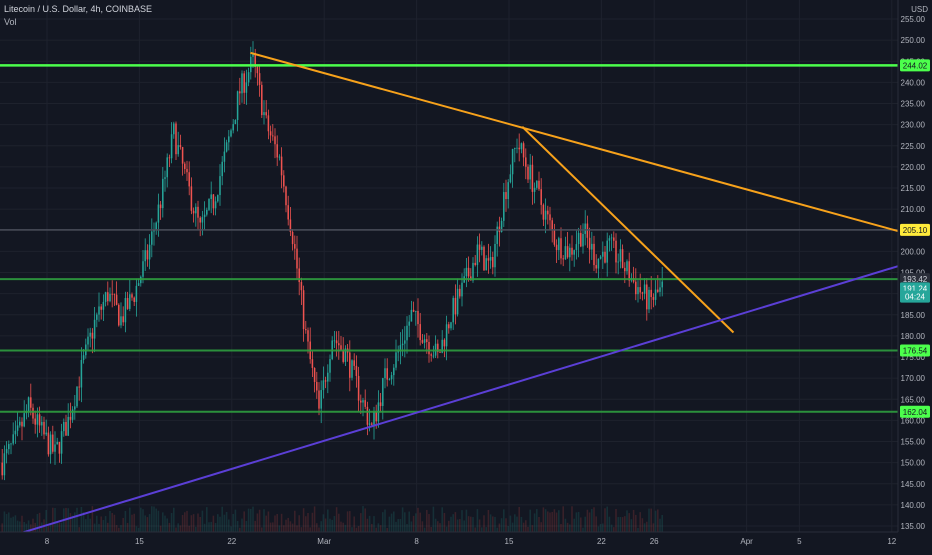 The width and height of the screenshot is (932, 555). What do you see at coordinates (799, 541) in the screenshot?
I see `x-tick-label: 5` at bounding box center [799, 541].